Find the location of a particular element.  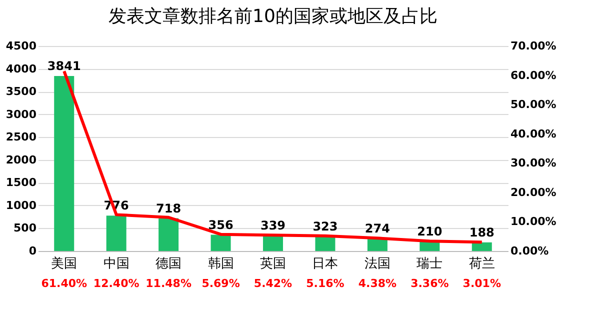

x-tick-label: 韩国 is located at coordinates (221, 264).